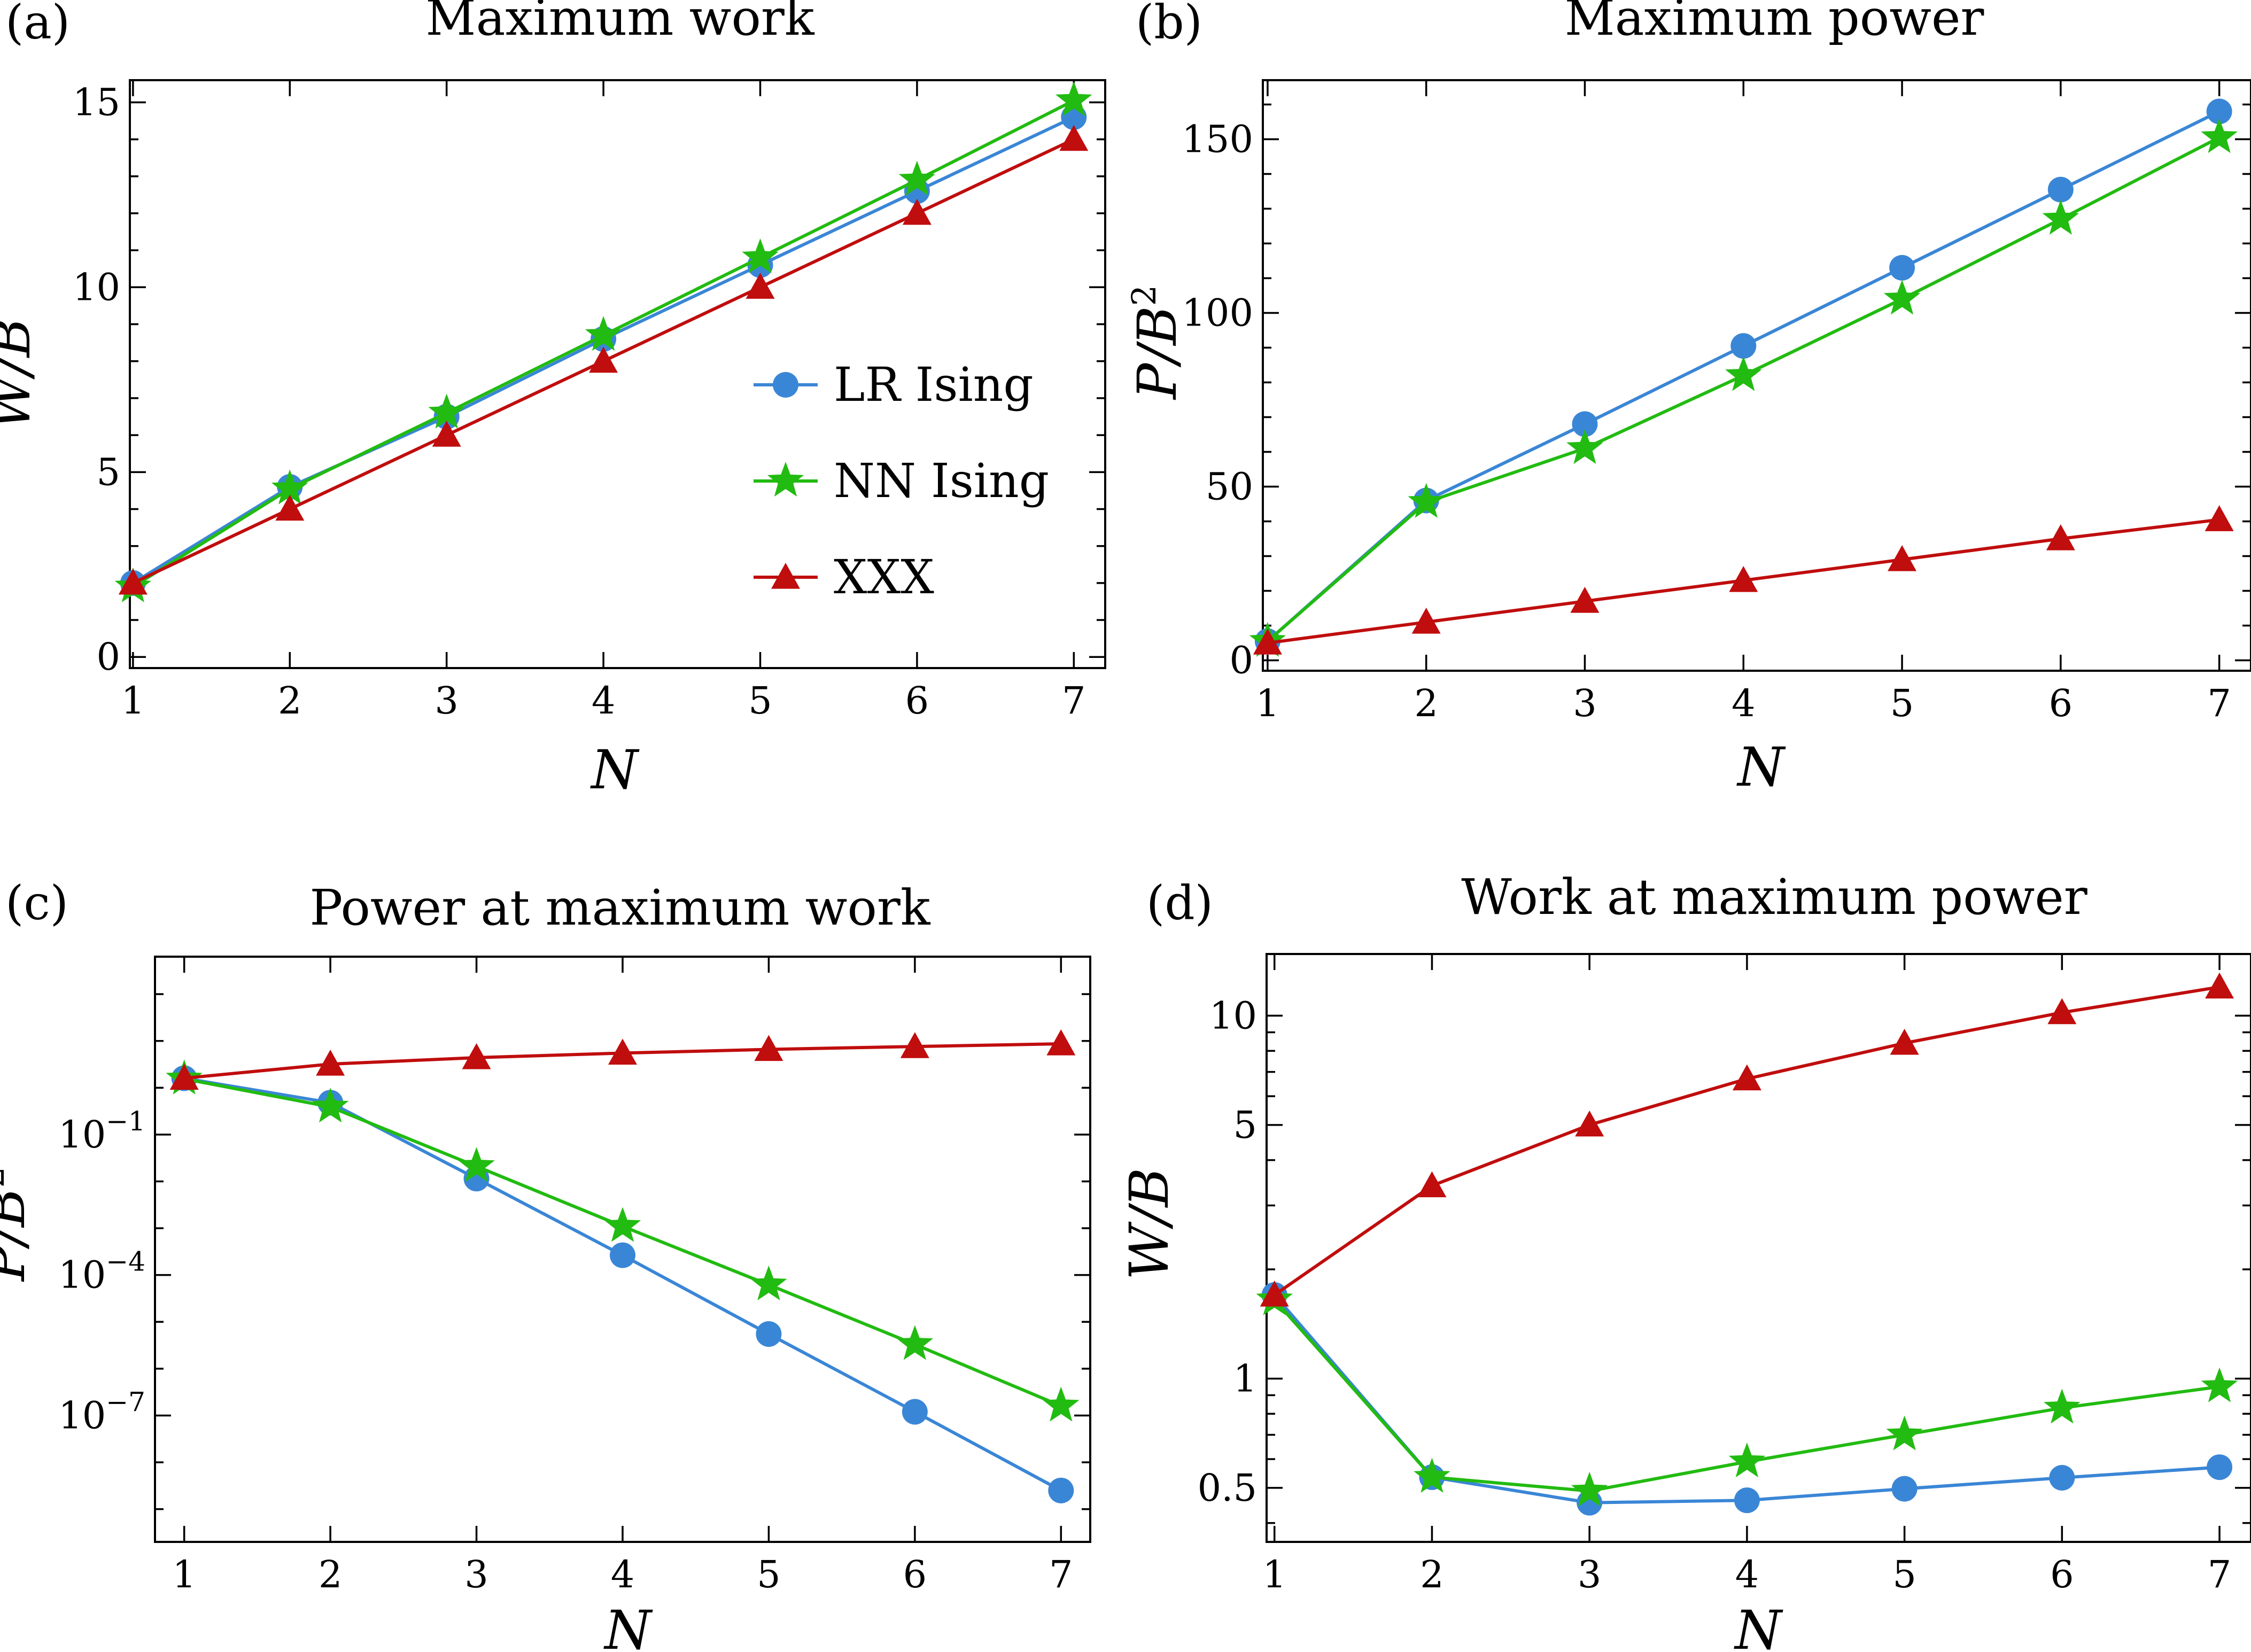 The image size is (2251, 1652). I want to click on panel-label: (d), so click(1179, 902).